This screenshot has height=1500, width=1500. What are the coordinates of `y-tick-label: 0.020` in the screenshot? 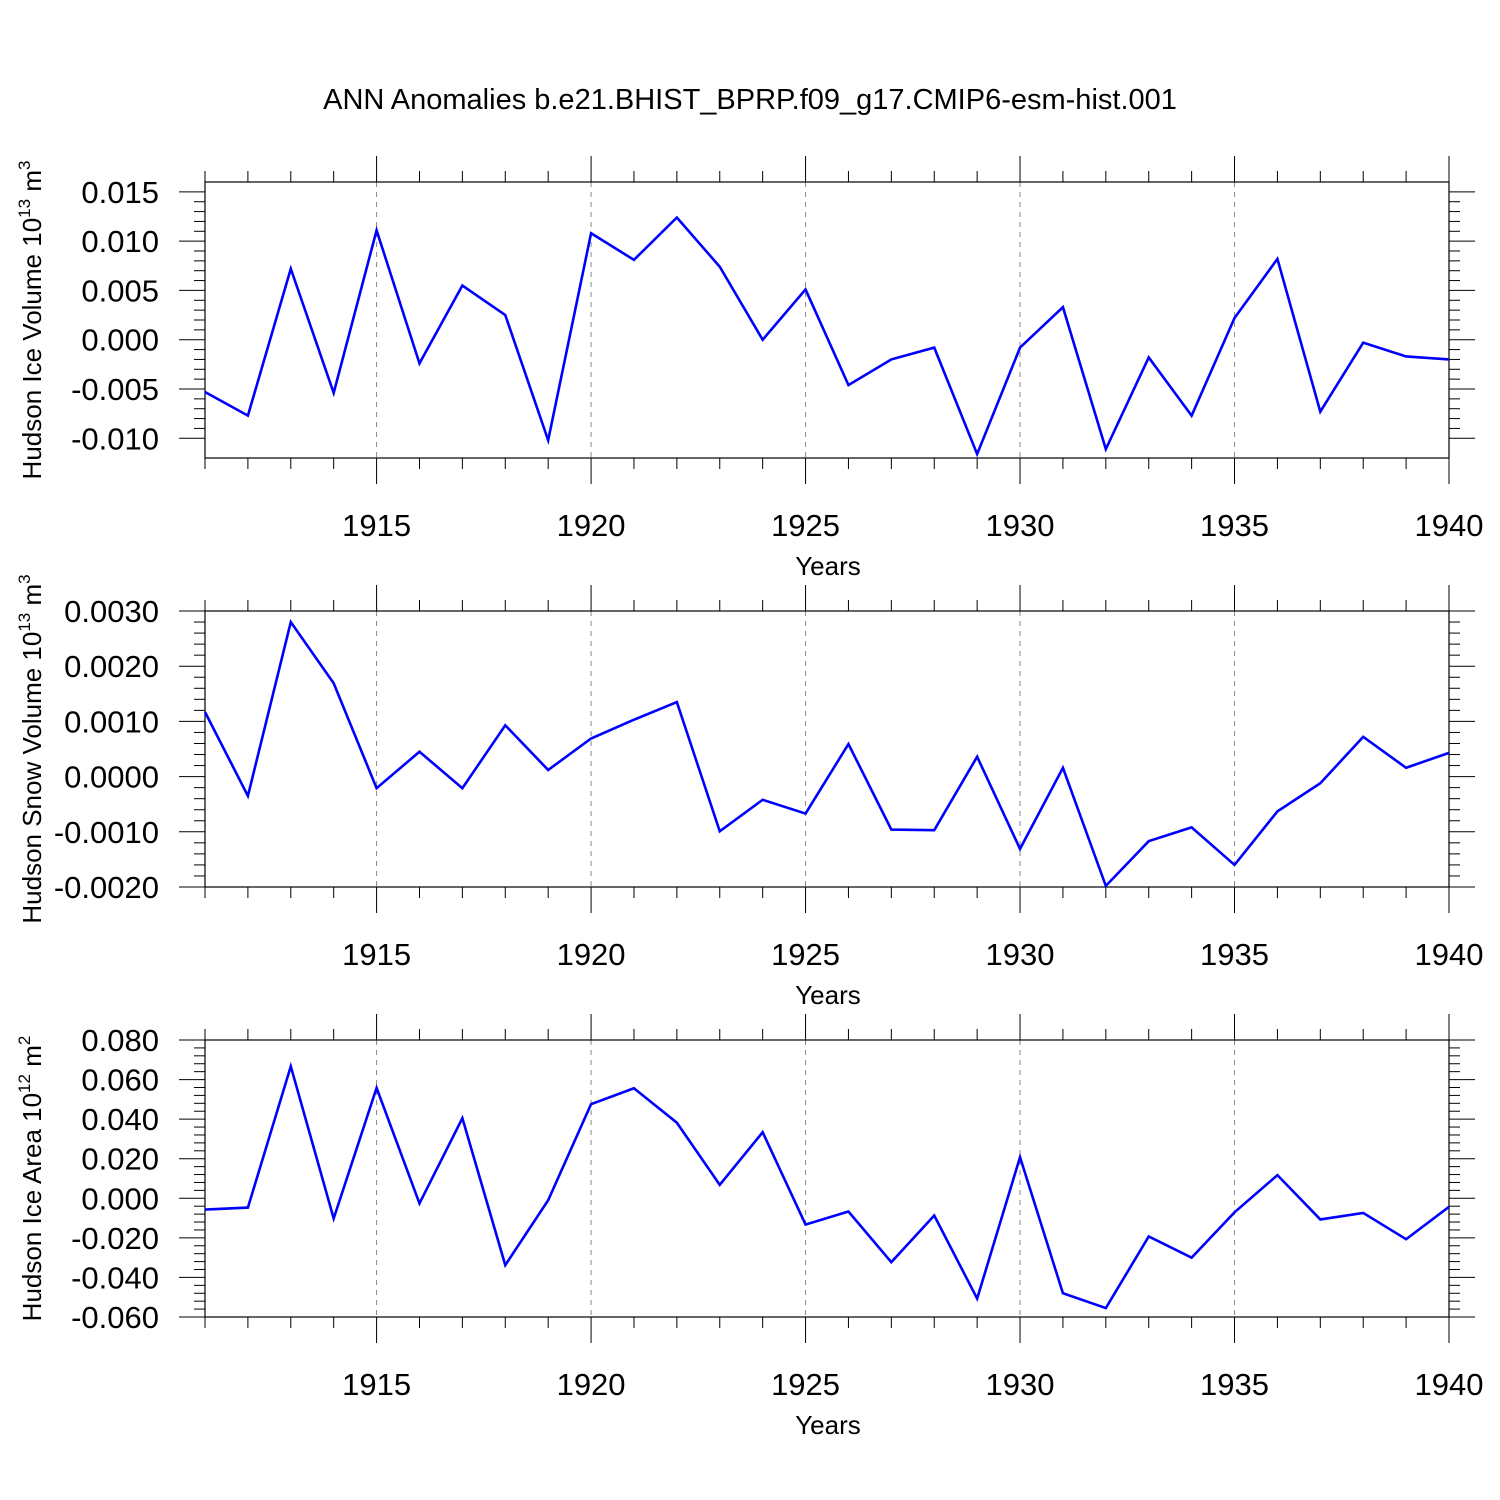 It's located at (120, 1159).